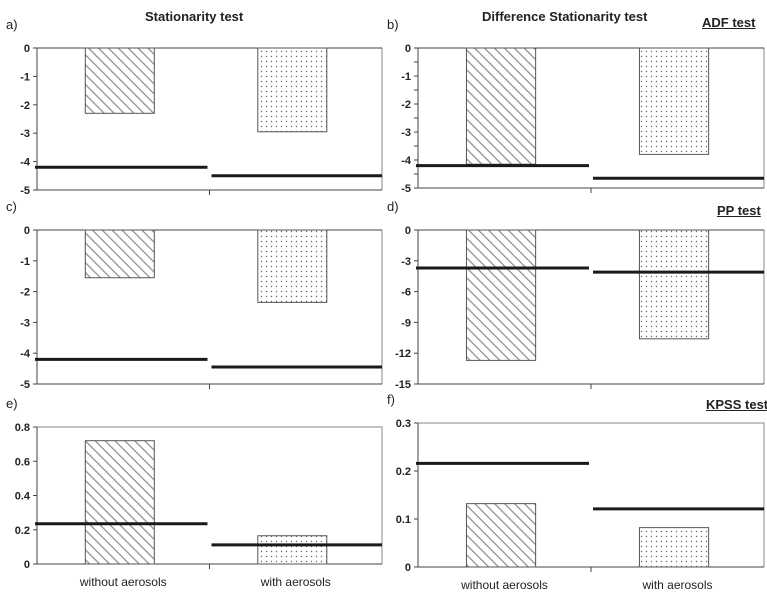 Image resolution: width=767 pixels, height=592 pixels. I want to click on y-tick-label: 0.4, so click(23, 497).